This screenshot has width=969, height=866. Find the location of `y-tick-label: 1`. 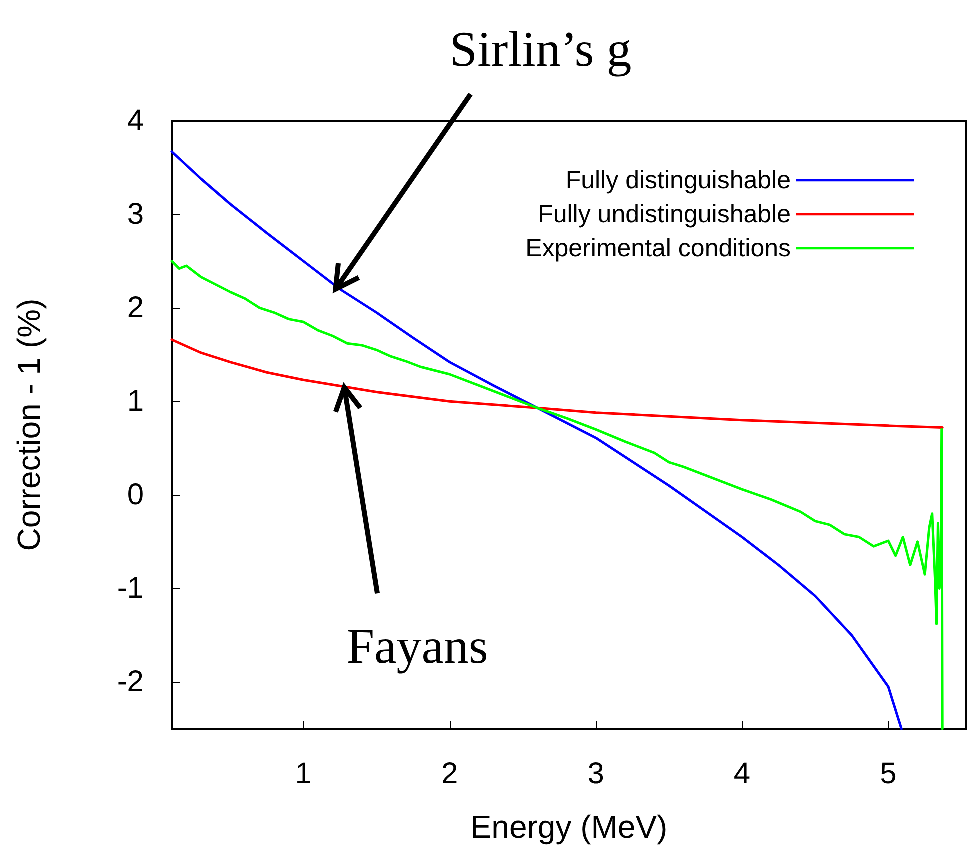

y-tick-label: 1 is located at coordinates (135, 401).